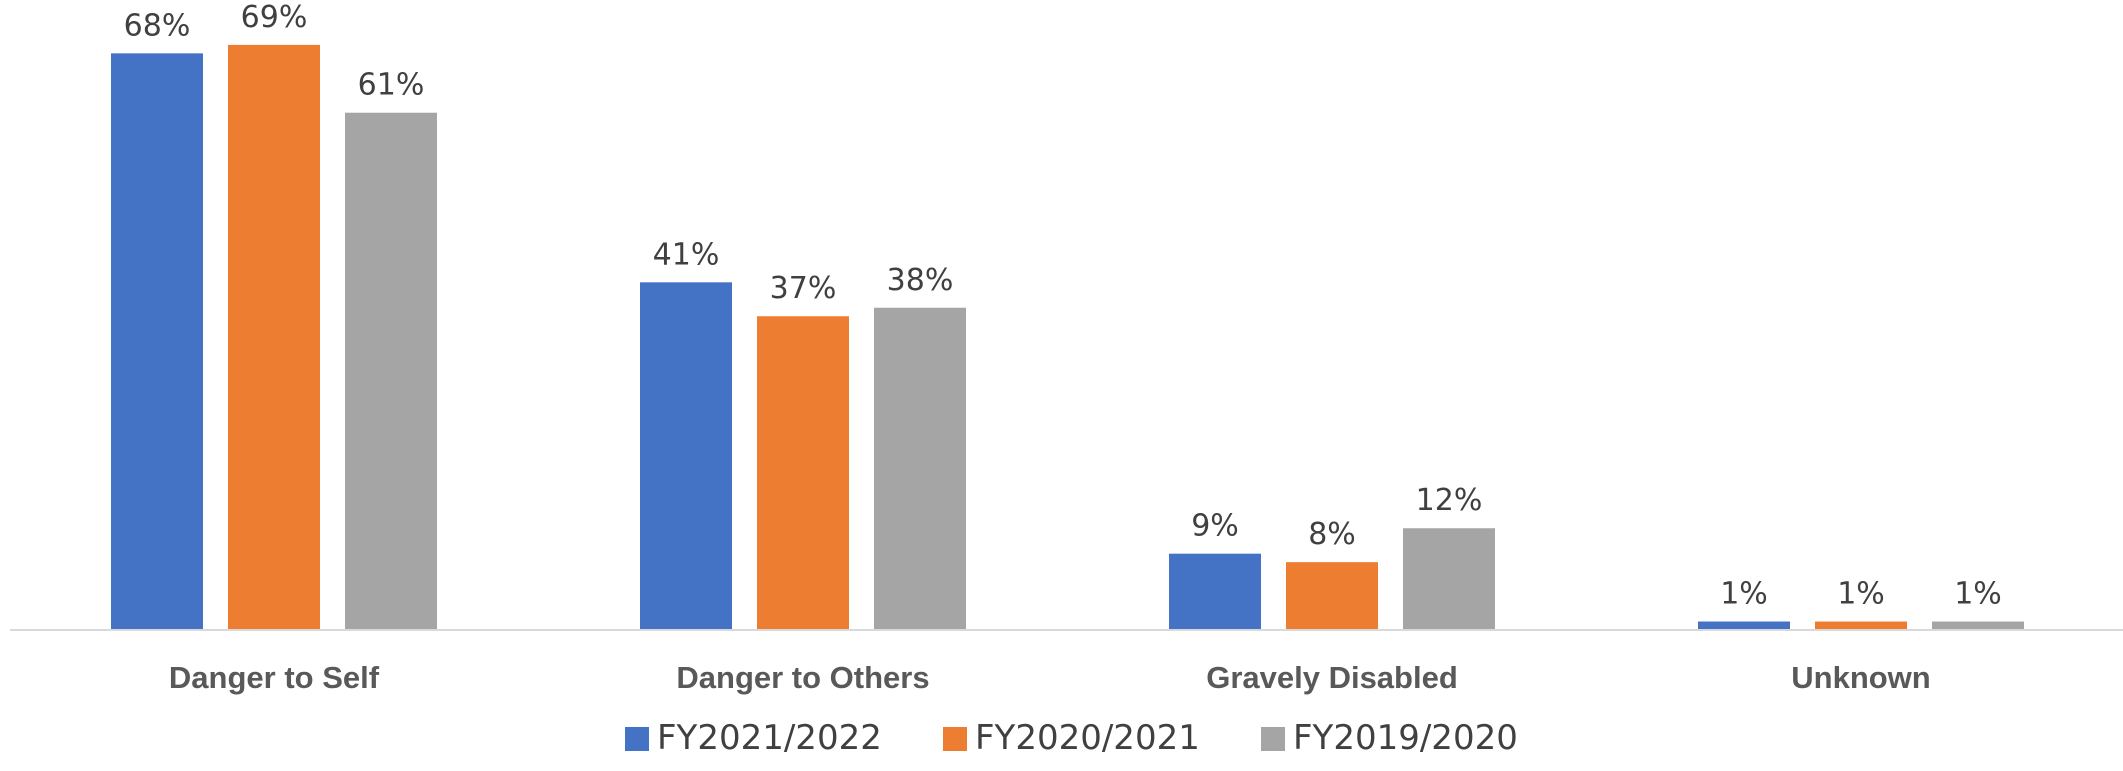  Describe the element at coordinates (157, 25) in the screenshot. I see `data-label-danger-to-self-fy2021-2022: 68%` at that location.